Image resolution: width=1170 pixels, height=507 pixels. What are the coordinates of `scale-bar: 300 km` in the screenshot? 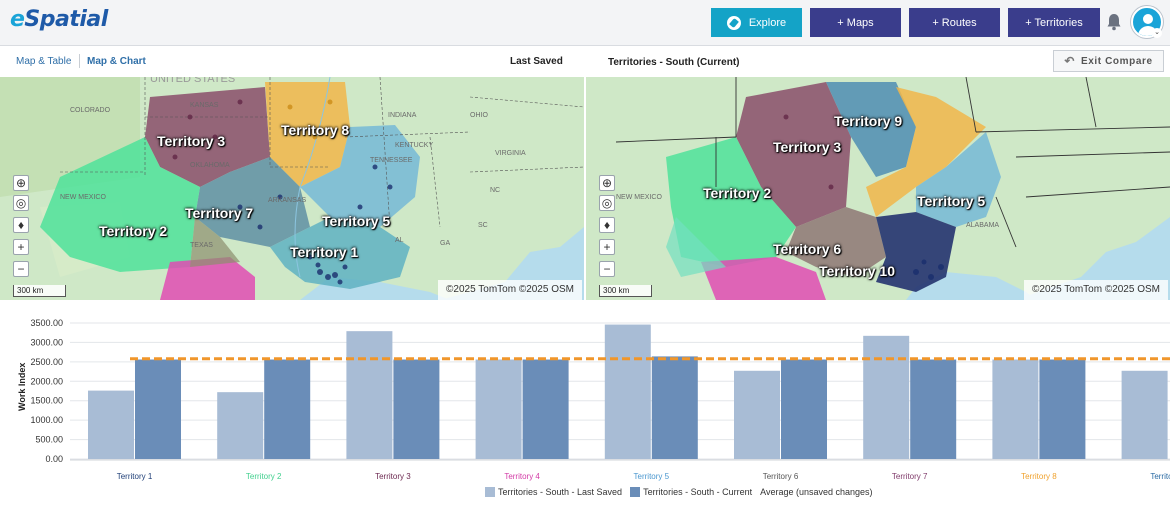 It's located at (39, 291).